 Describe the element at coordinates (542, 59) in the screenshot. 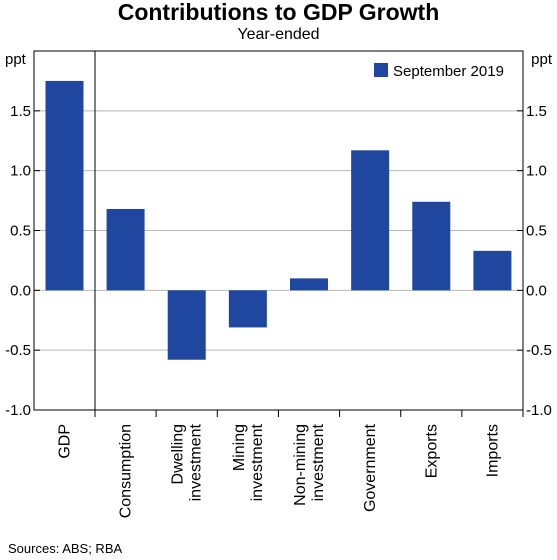

I see `y-unit-right: ppt` at that location.